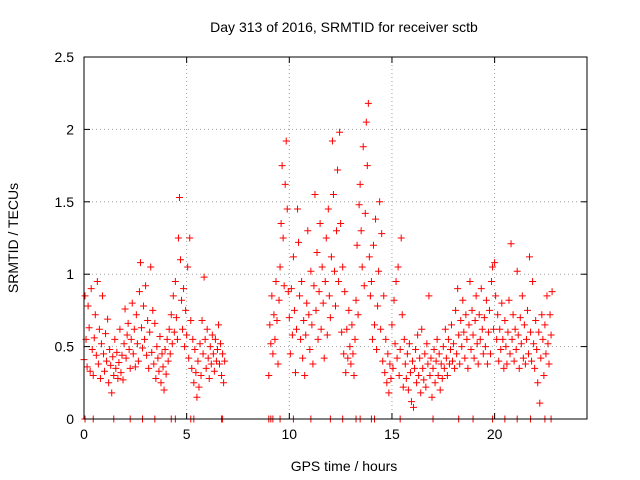  What do you see at coordinates (392, 434) in the screenshot?
I see `x-tick-label: 15` at bounding box center [392, 434].